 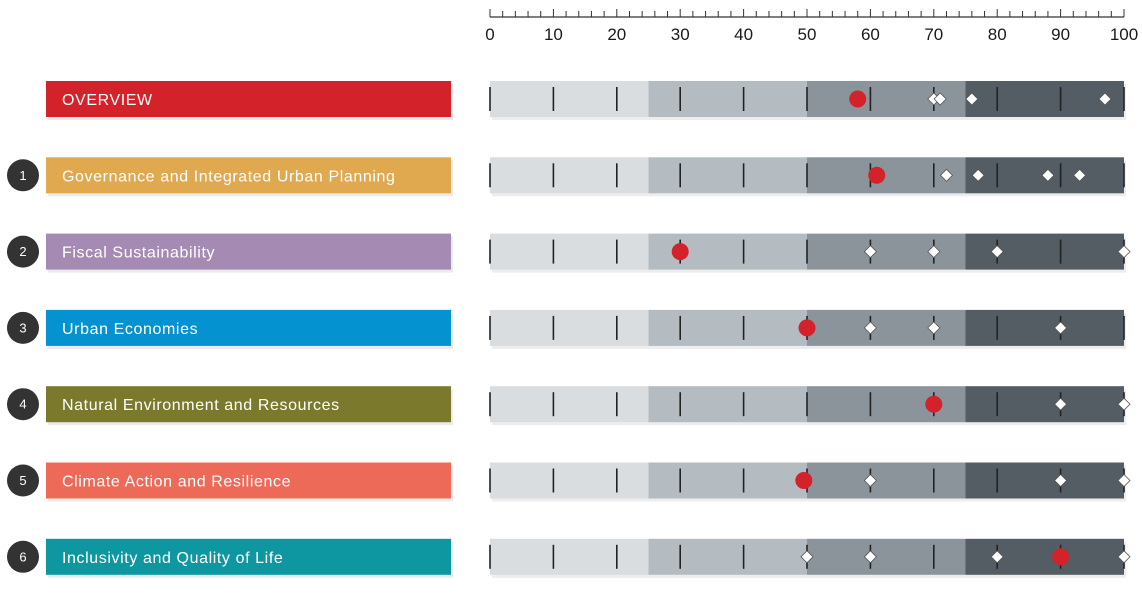 I want to click on category-label: Natural Environment and Resources, so click(x=201, y=405).